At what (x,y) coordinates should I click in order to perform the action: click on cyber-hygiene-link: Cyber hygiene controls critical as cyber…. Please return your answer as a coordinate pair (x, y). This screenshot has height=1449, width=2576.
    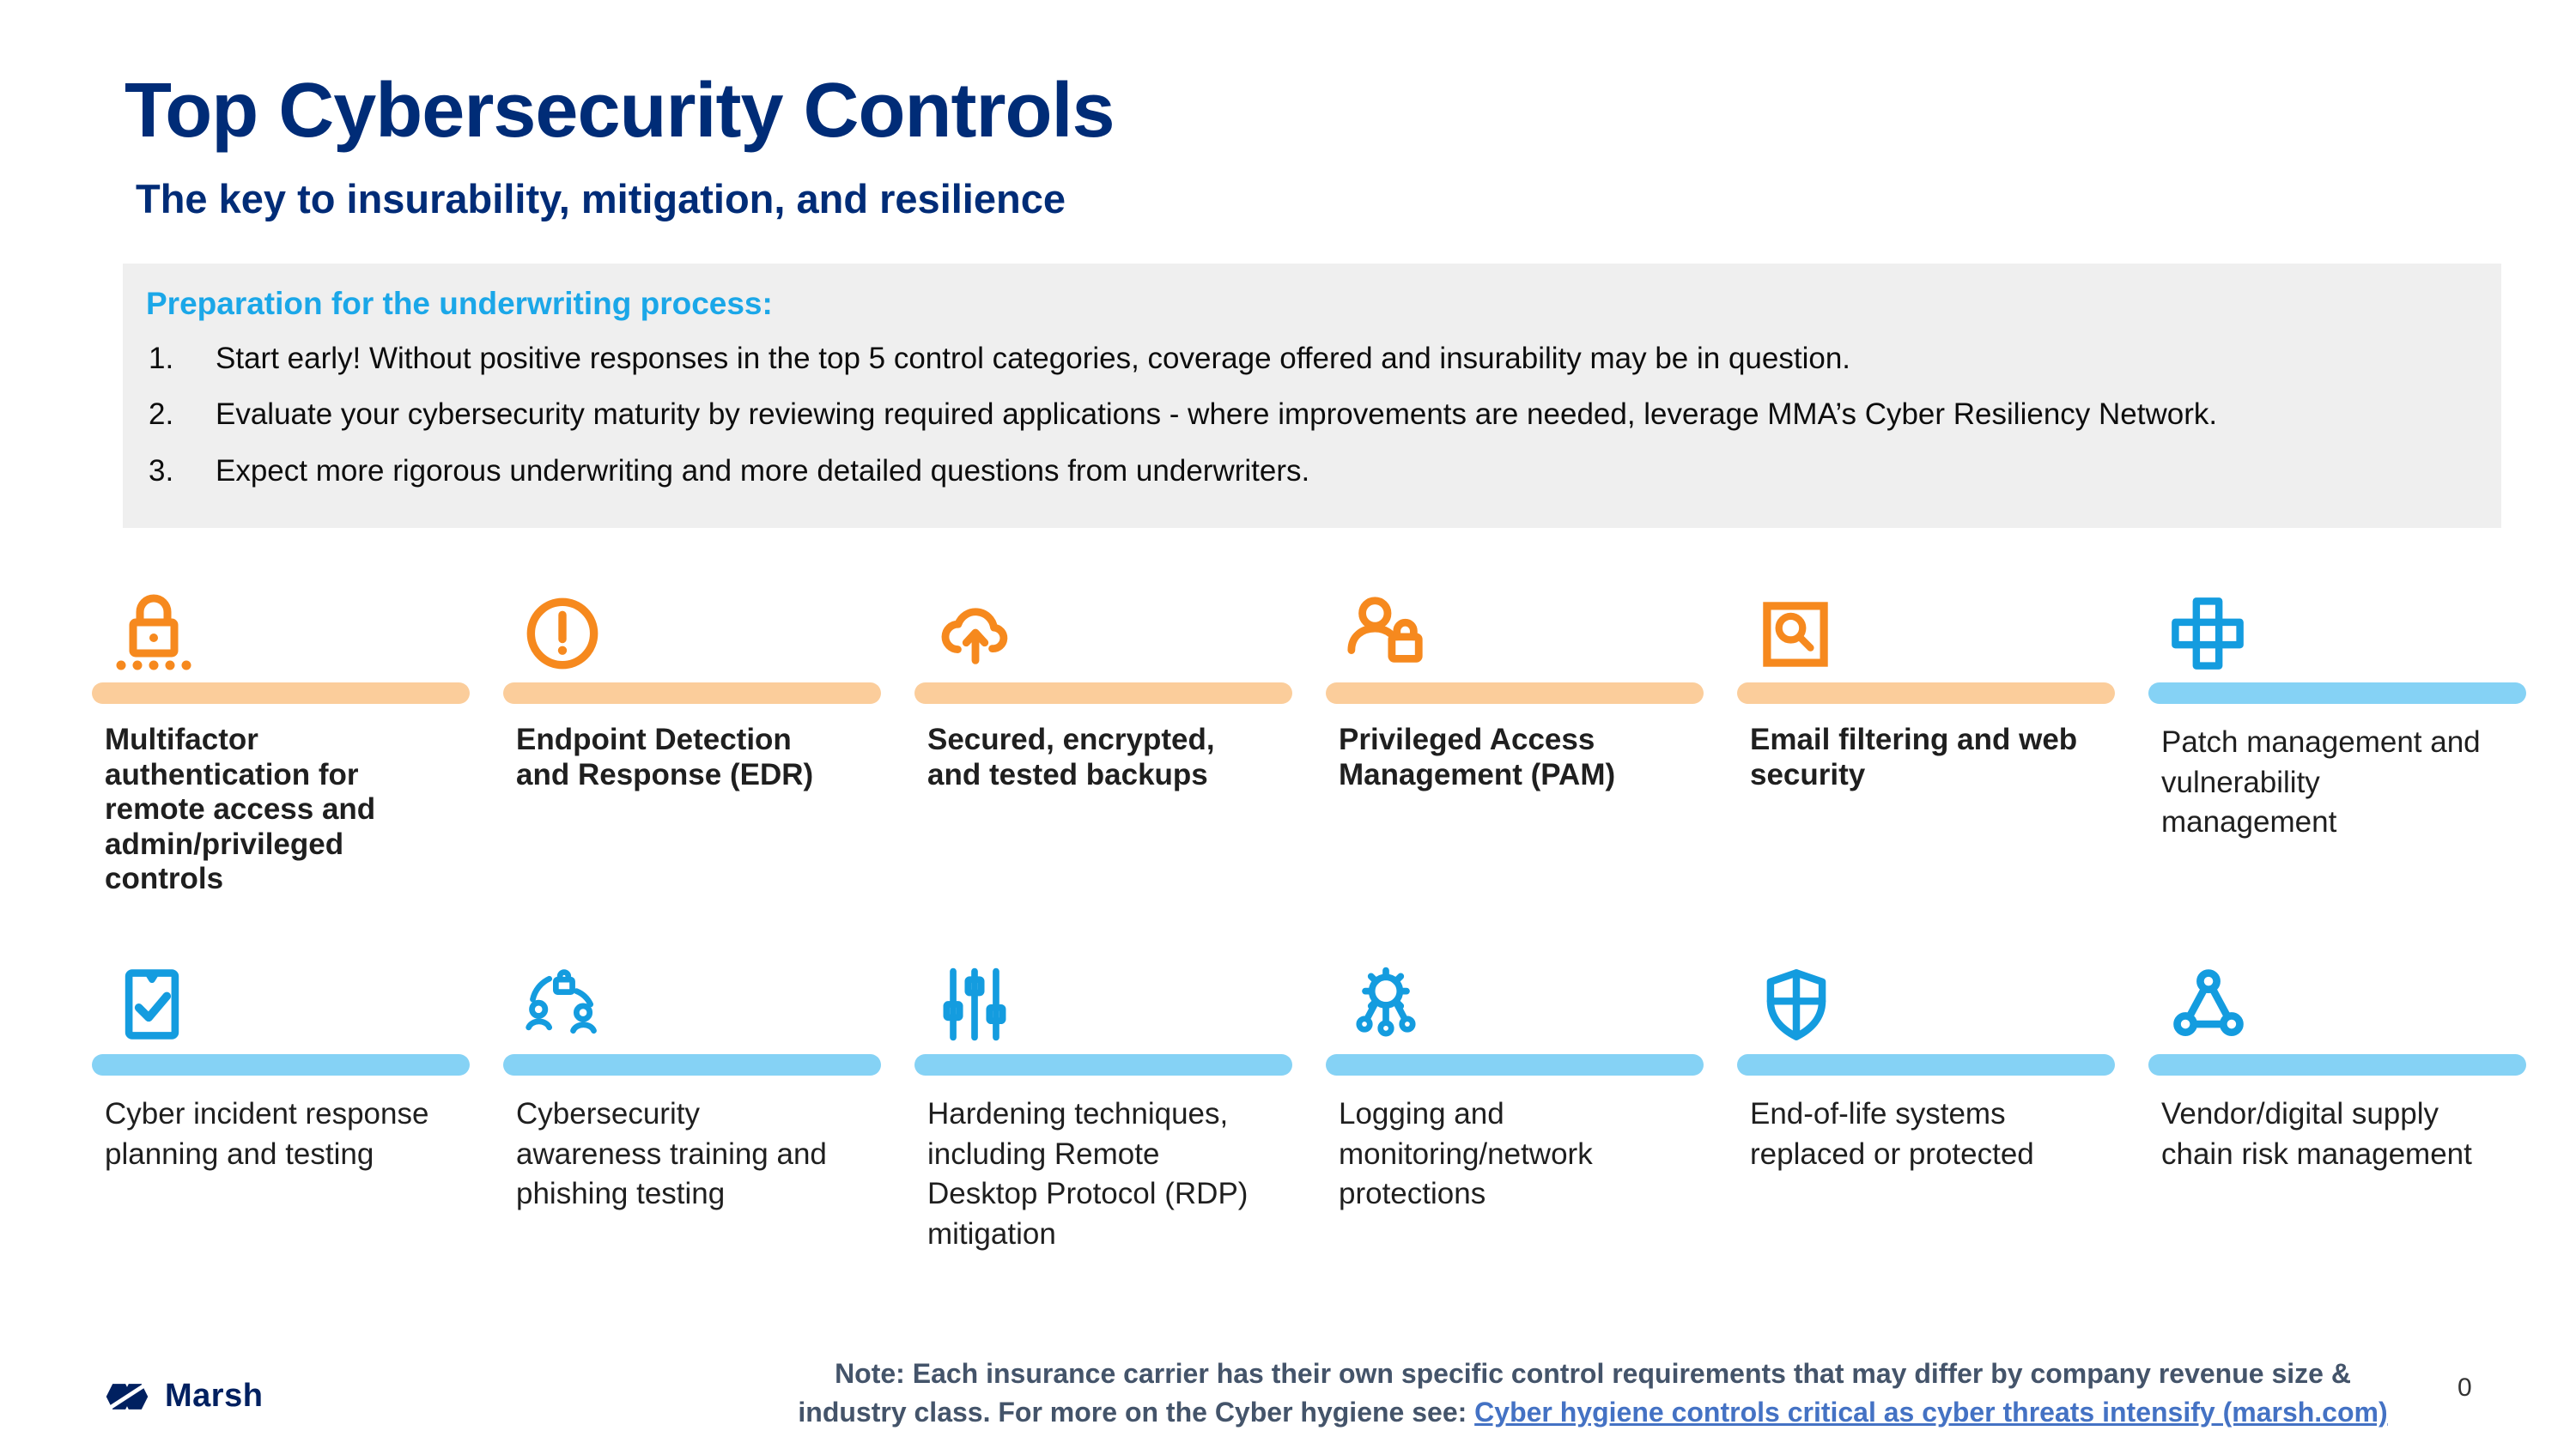
    Looking at the image, I should click on (1931, 1412).